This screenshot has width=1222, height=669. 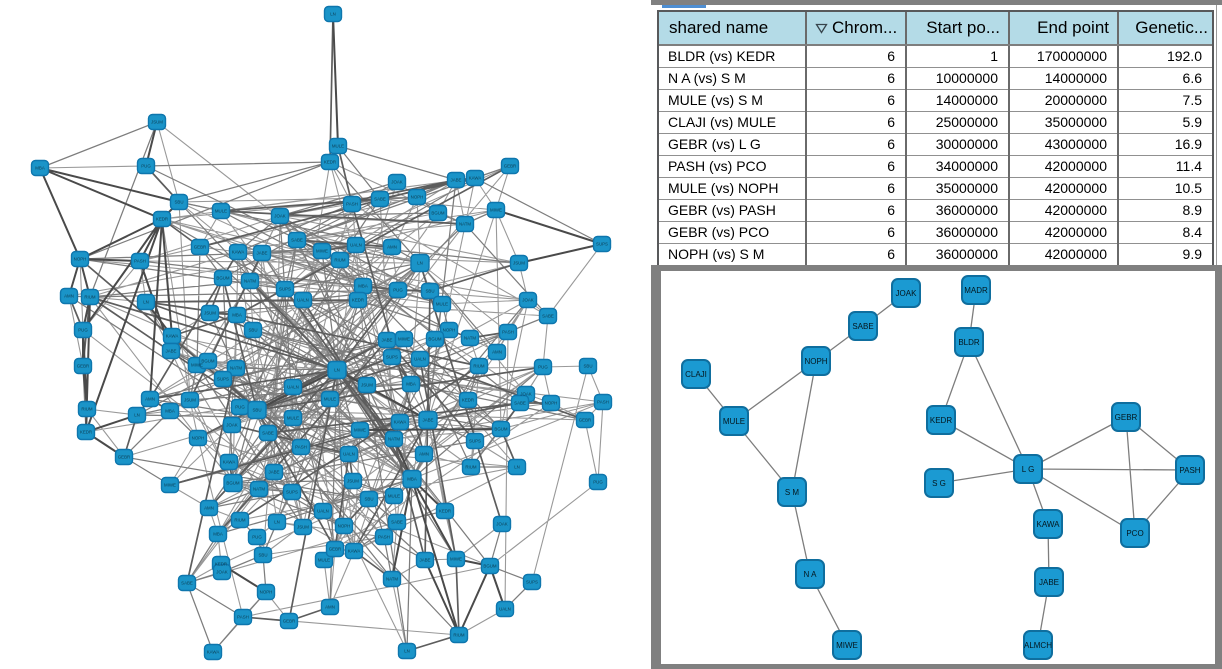 I want to click on svg-text: L G, so click(x=1028, y=469).